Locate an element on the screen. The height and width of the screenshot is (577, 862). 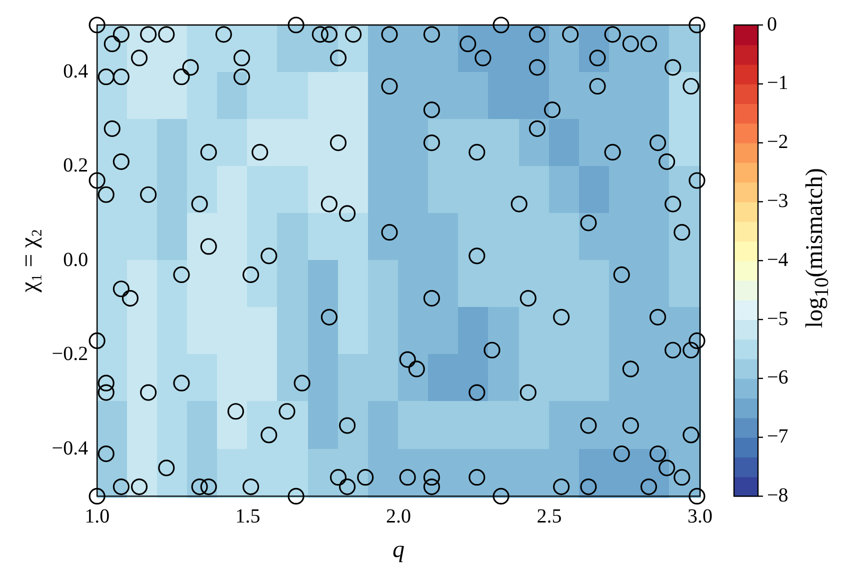
x-tick-label: 1.5 is located at coordinates (247, 516).